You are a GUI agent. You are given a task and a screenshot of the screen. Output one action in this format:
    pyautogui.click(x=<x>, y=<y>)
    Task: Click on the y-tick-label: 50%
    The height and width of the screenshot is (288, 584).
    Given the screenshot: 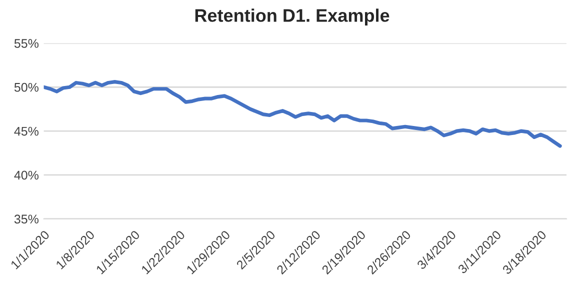 What is the action you would take?
    pyautogui.click(x=26, y=87)
    